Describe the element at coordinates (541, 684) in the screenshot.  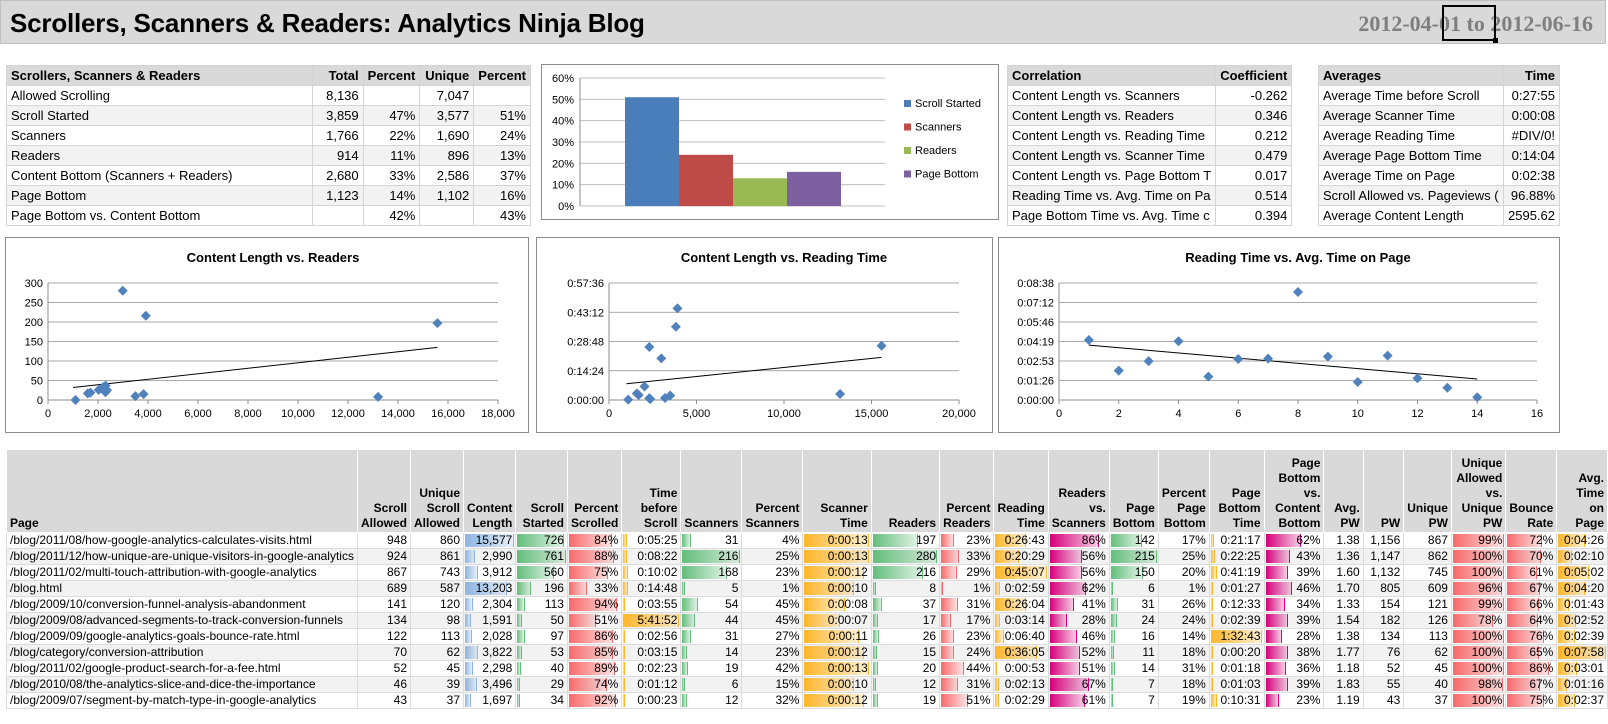
I see `data-cell: 29` at that location.